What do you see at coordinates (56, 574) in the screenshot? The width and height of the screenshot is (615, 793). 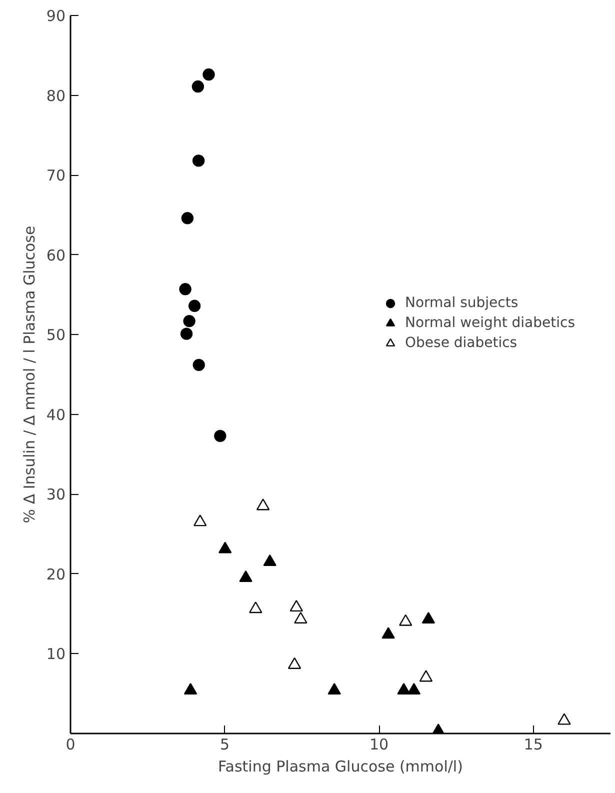 I see `y-tick-label: 20` at bounding box center [56, 574].